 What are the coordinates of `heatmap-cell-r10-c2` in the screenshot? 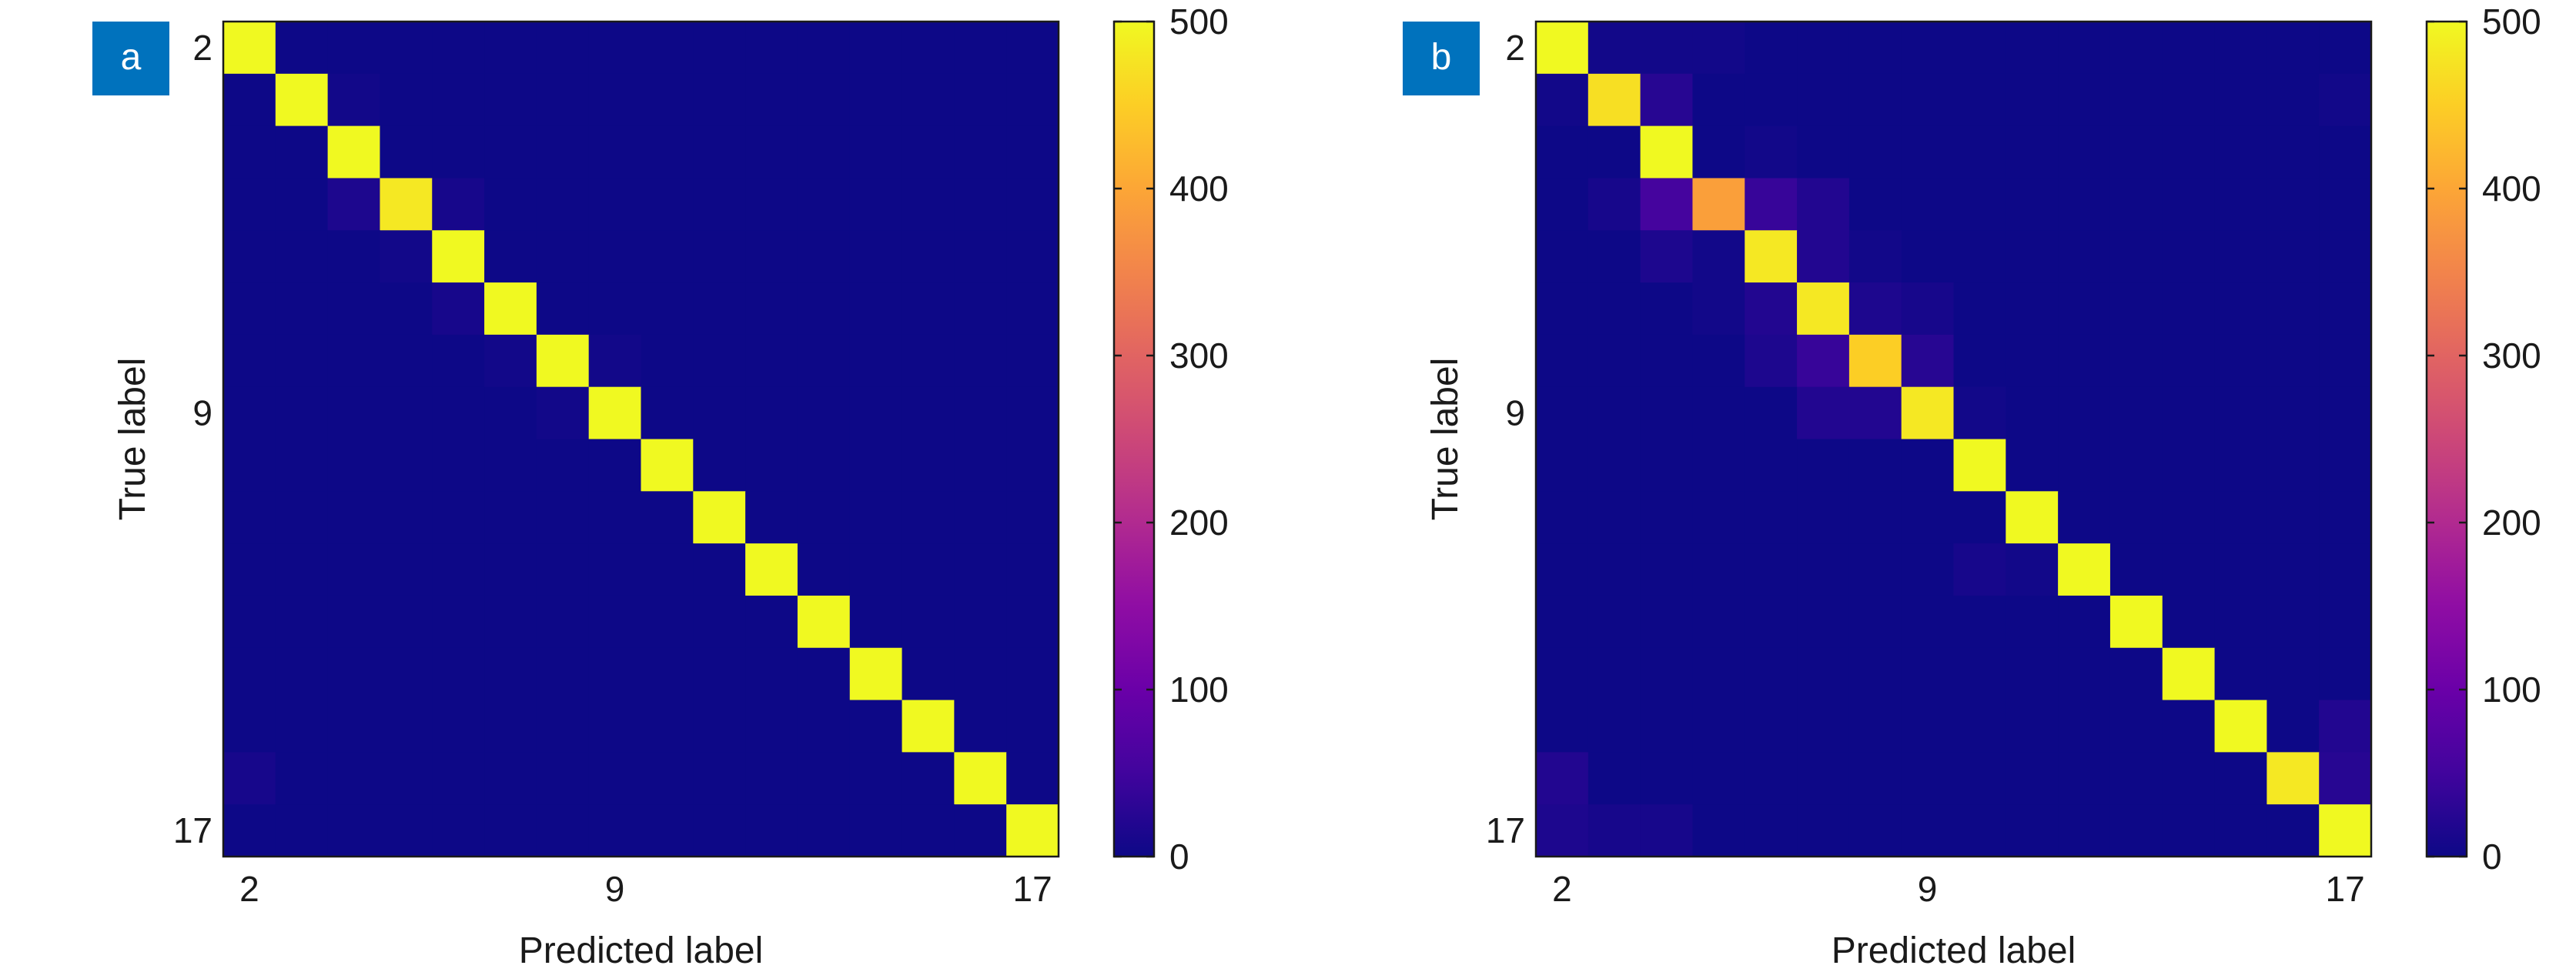 It's located at (250, 465).